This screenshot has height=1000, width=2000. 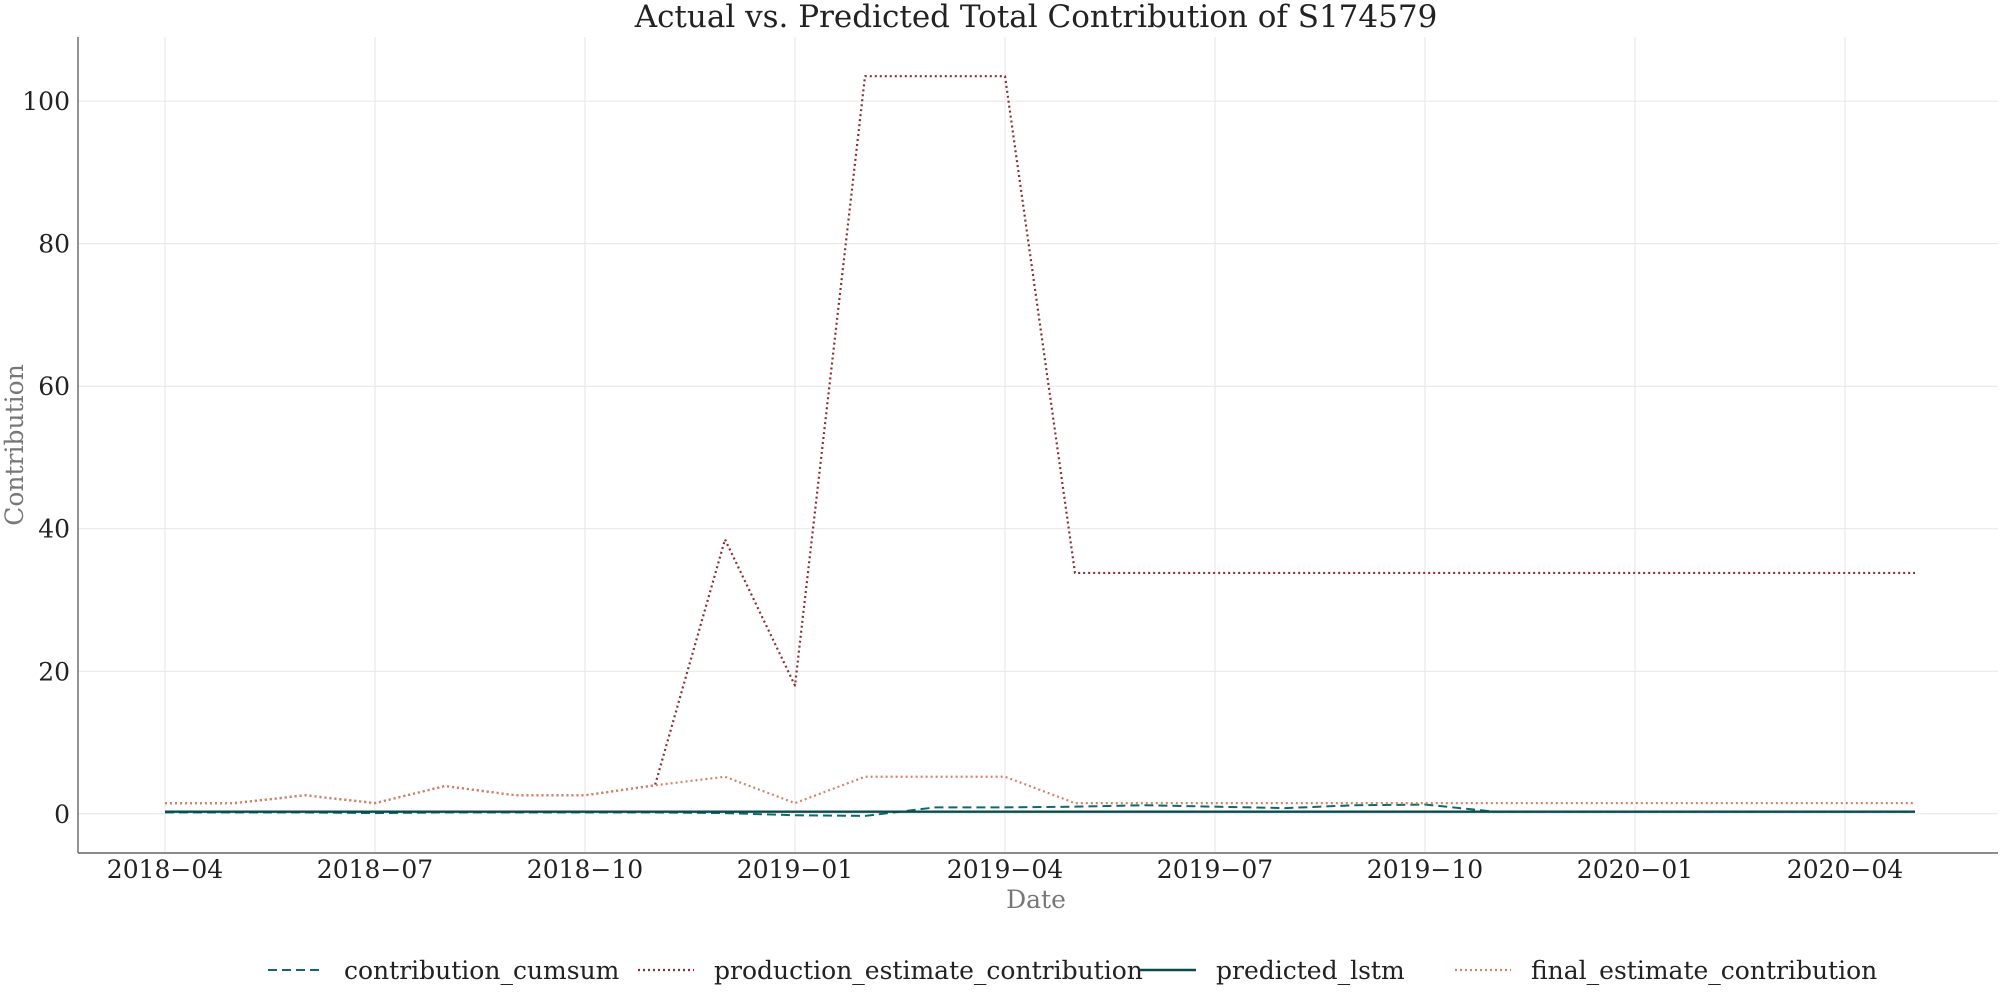 What do you see at coordinates (54, 244) in the screenshot?
I see `y-tick-label: 80` at bounding box center [54, 244].